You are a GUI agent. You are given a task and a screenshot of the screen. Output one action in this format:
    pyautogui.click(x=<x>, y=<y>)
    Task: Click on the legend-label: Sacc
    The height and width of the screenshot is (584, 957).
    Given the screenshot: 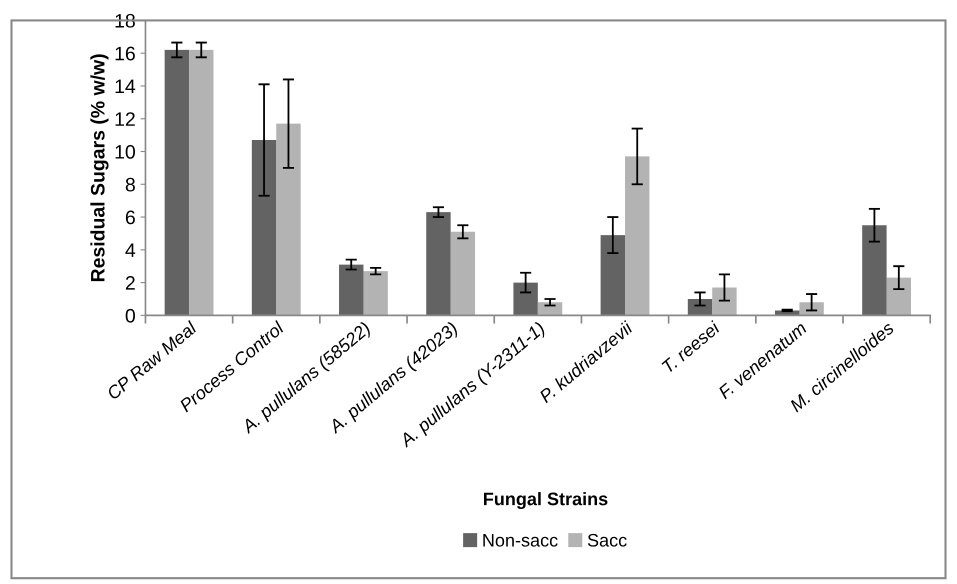 What is the action you would take?
    pyautogui.click(x=607, y=540)
    